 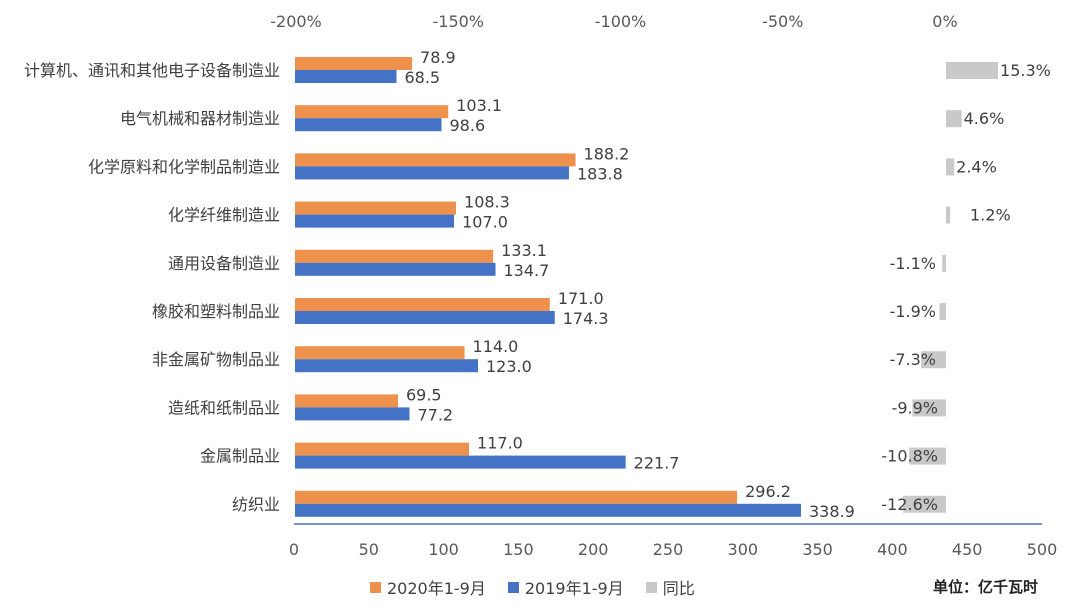 I want to click on data-label-yoy: -7.3%, so click(x=913, y=359).